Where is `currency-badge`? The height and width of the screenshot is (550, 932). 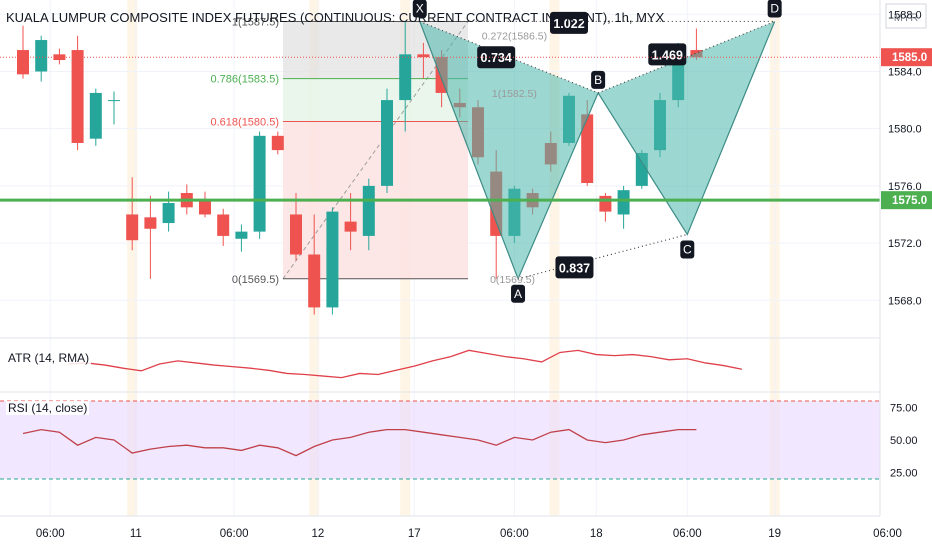 currency-badge is located at coordinates (906, 16).